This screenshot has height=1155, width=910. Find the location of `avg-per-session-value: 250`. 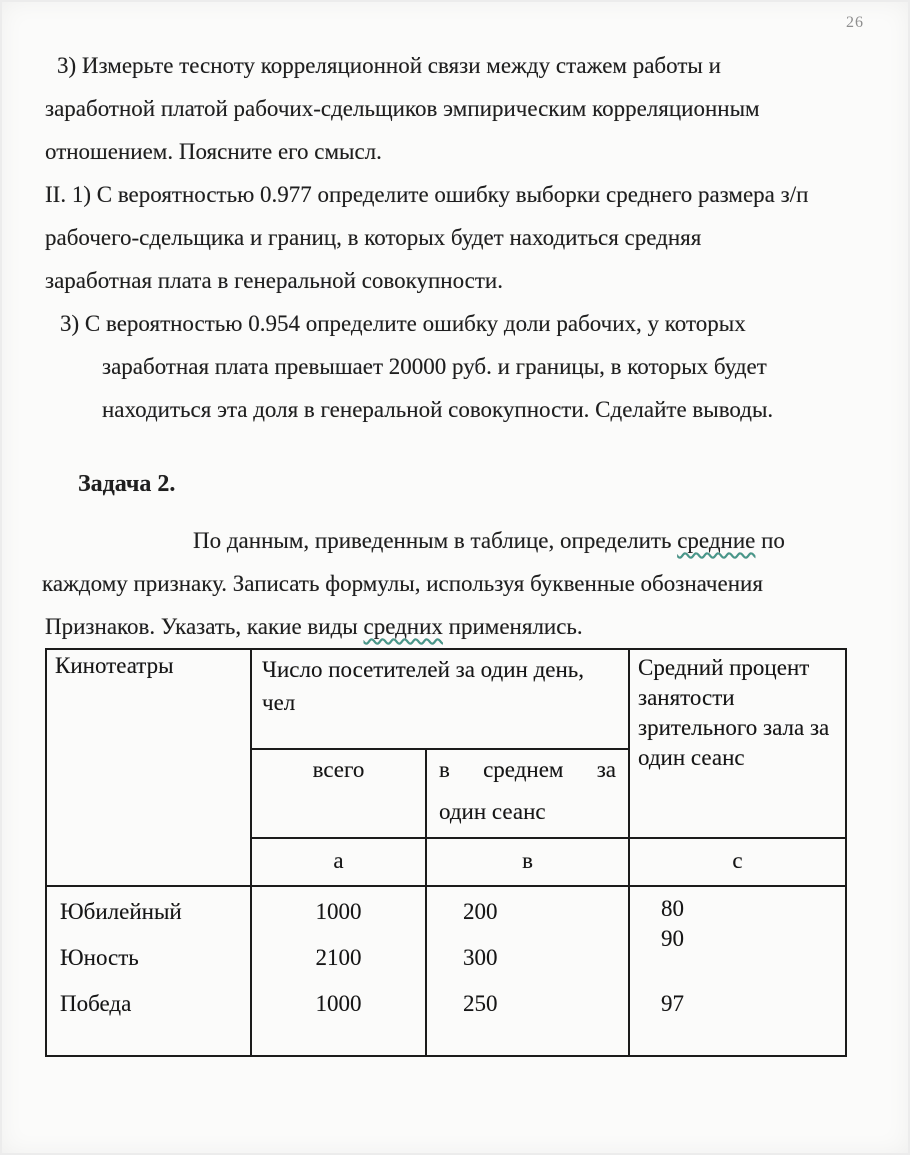

avg-per-session-value: 250 is located at coordinates (480, 1003).